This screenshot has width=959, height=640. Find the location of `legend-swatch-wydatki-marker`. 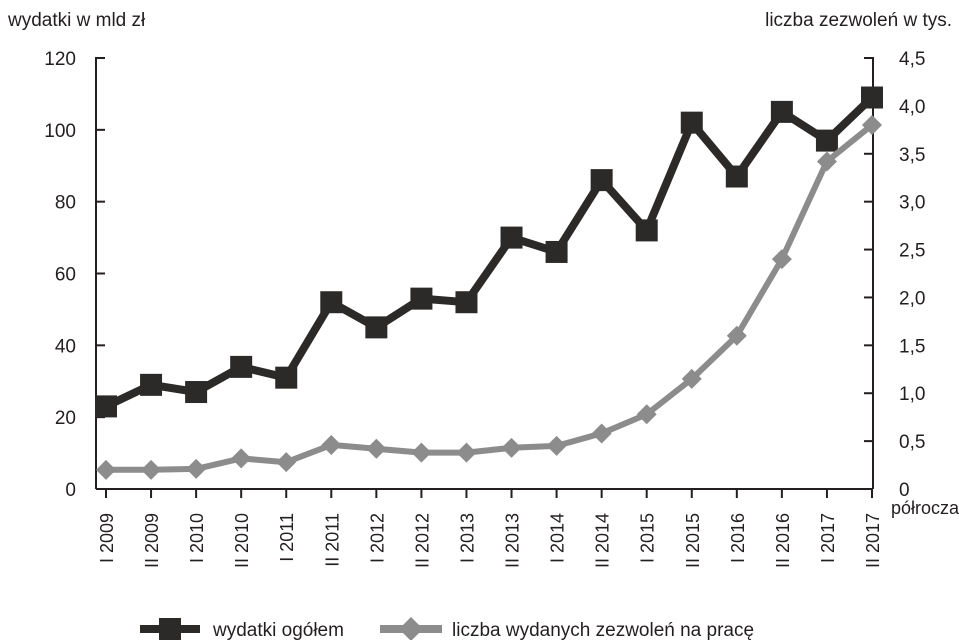

legend-swatch-wydatki-marker is located at coordinates (170, 629).